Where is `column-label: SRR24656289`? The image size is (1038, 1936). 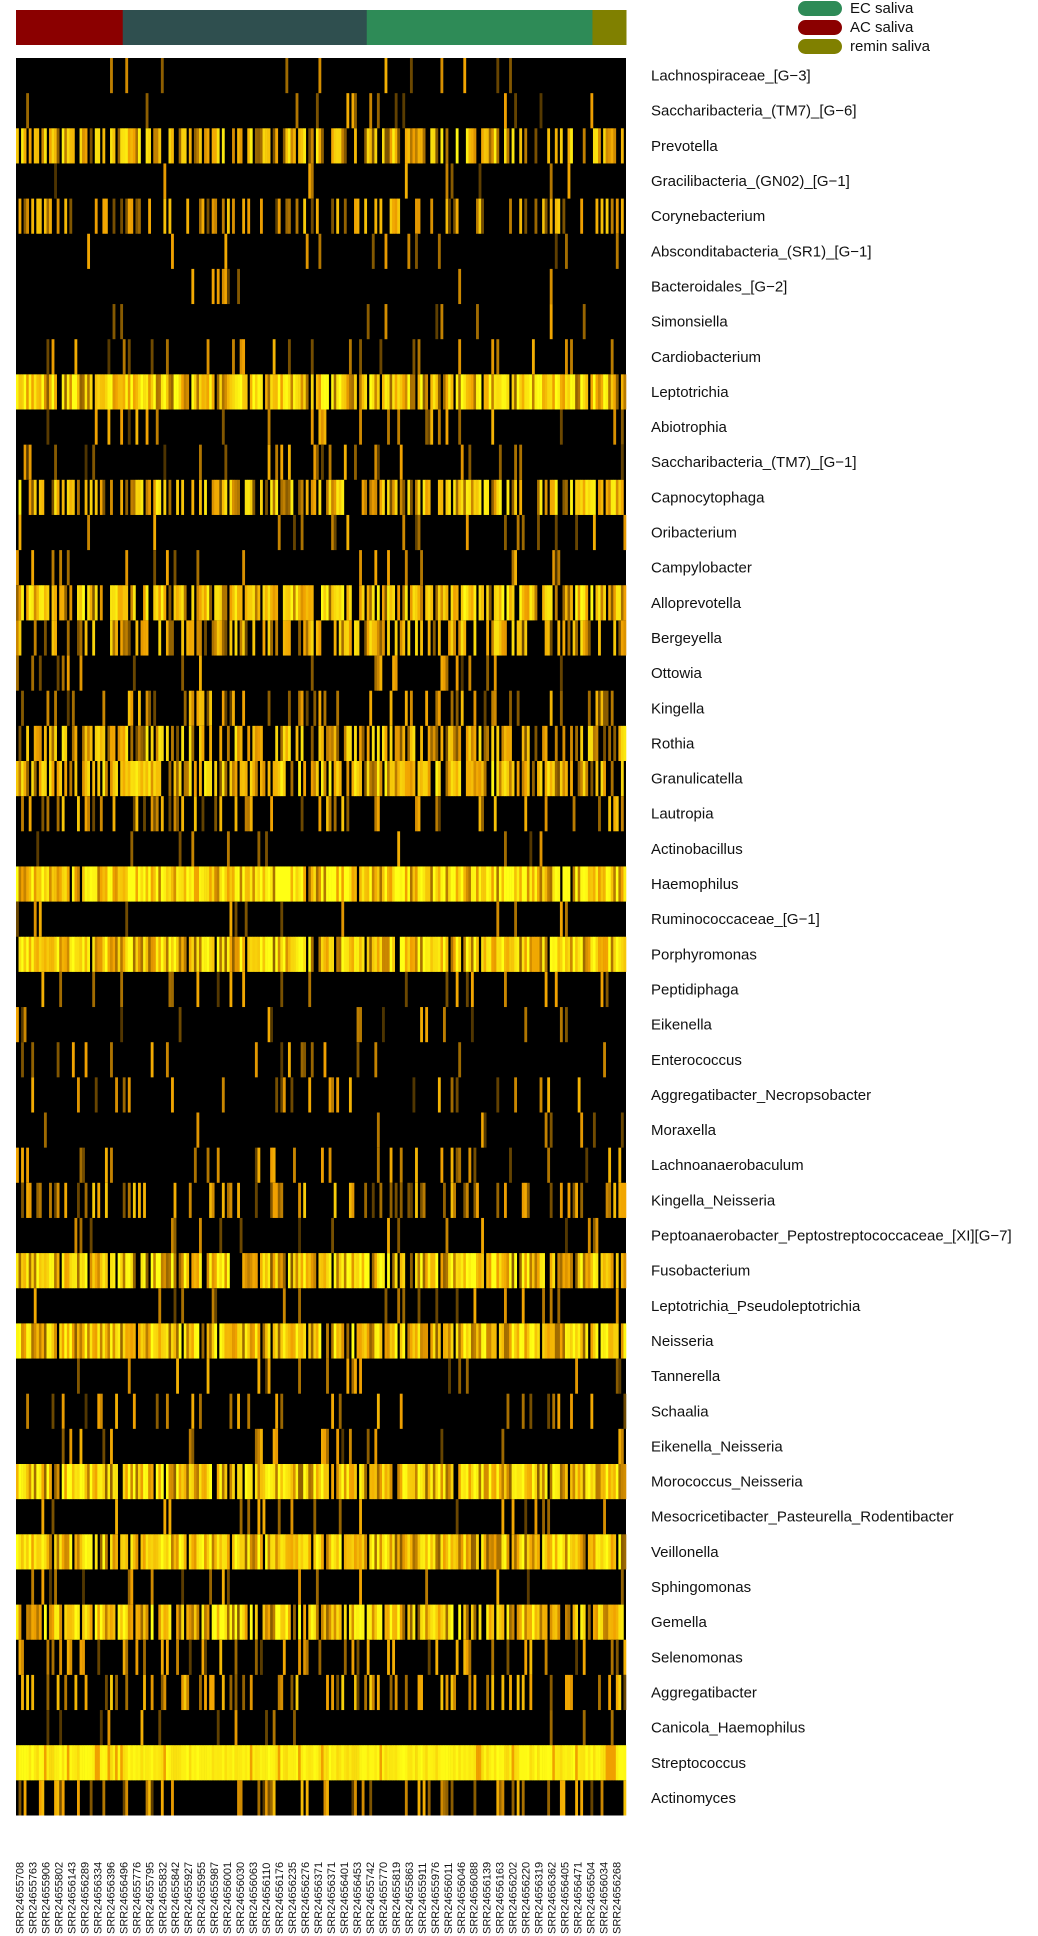
column-label: SRR24656289 is located at coordinates (85, 1898).